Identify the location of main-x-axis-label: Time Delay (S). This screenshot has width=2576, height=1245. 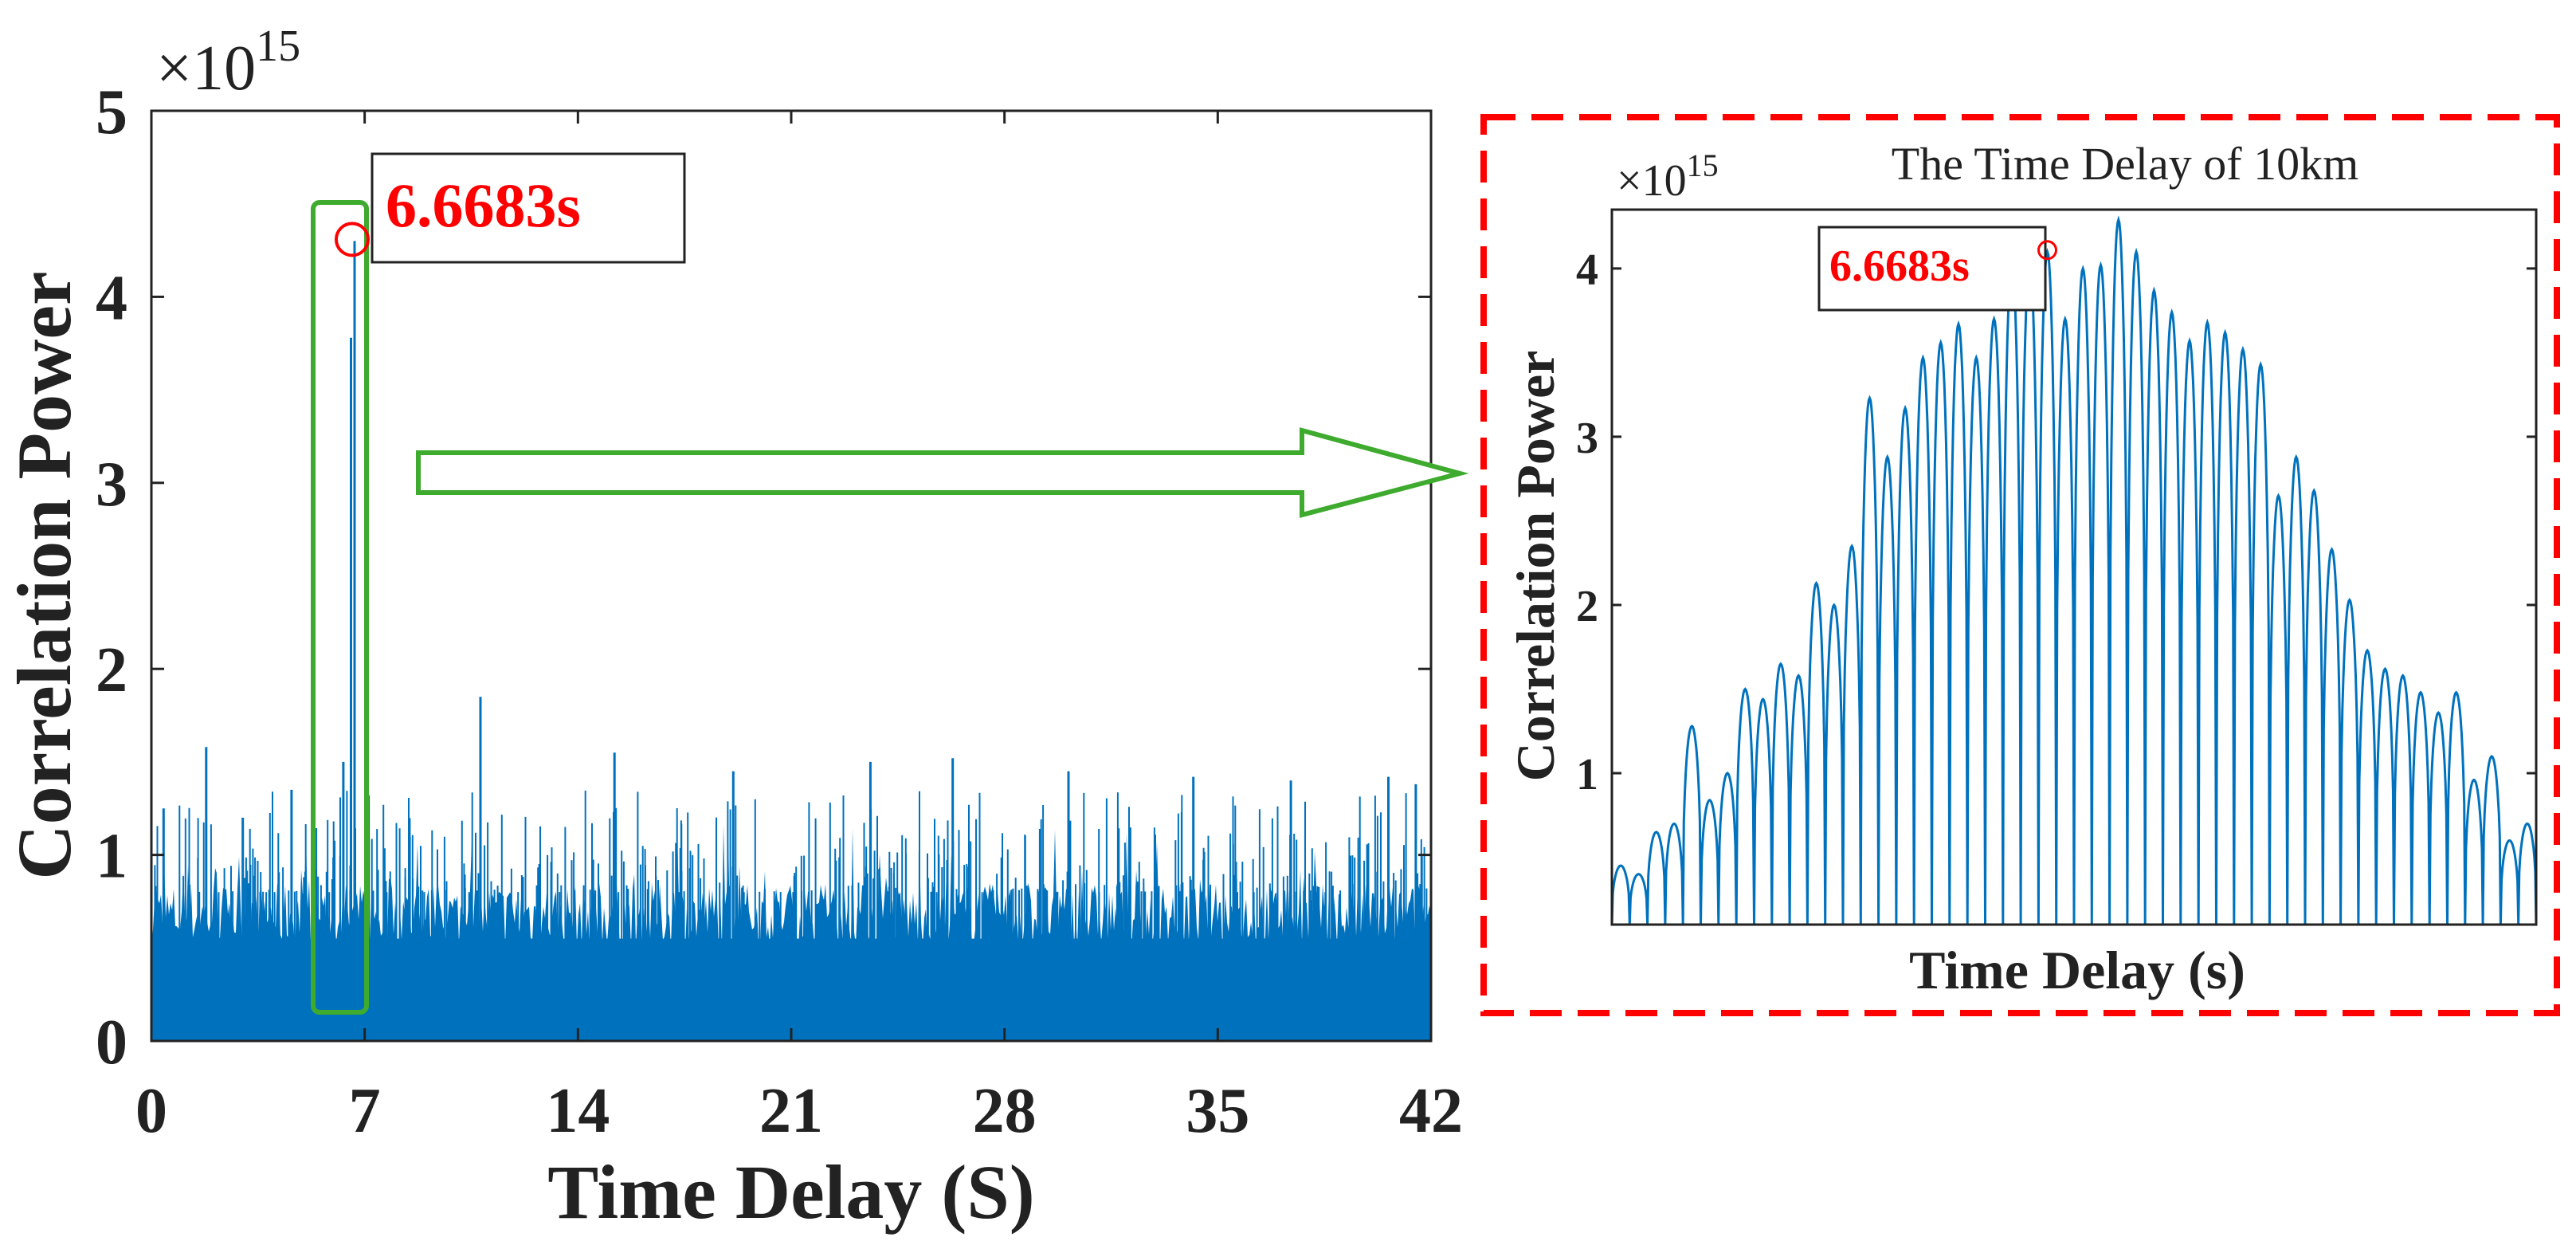
(790, 1192).